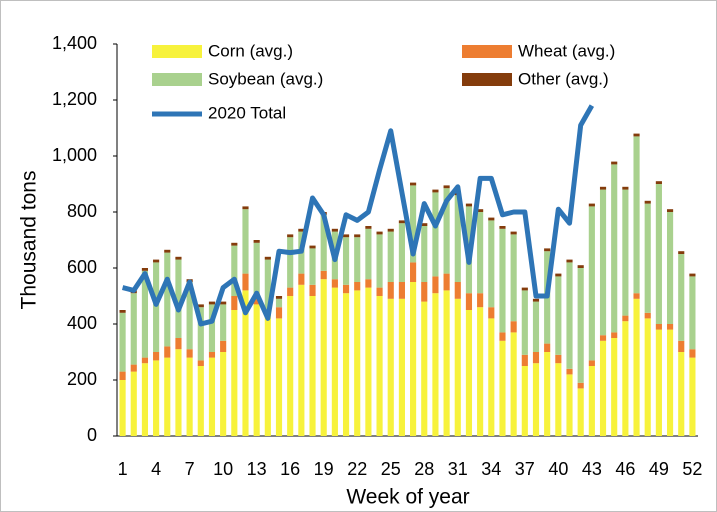  Describe the element at coordinates (265, 78) in the screenshot. I see `legend-label: Soybean (avg.)` at that location.